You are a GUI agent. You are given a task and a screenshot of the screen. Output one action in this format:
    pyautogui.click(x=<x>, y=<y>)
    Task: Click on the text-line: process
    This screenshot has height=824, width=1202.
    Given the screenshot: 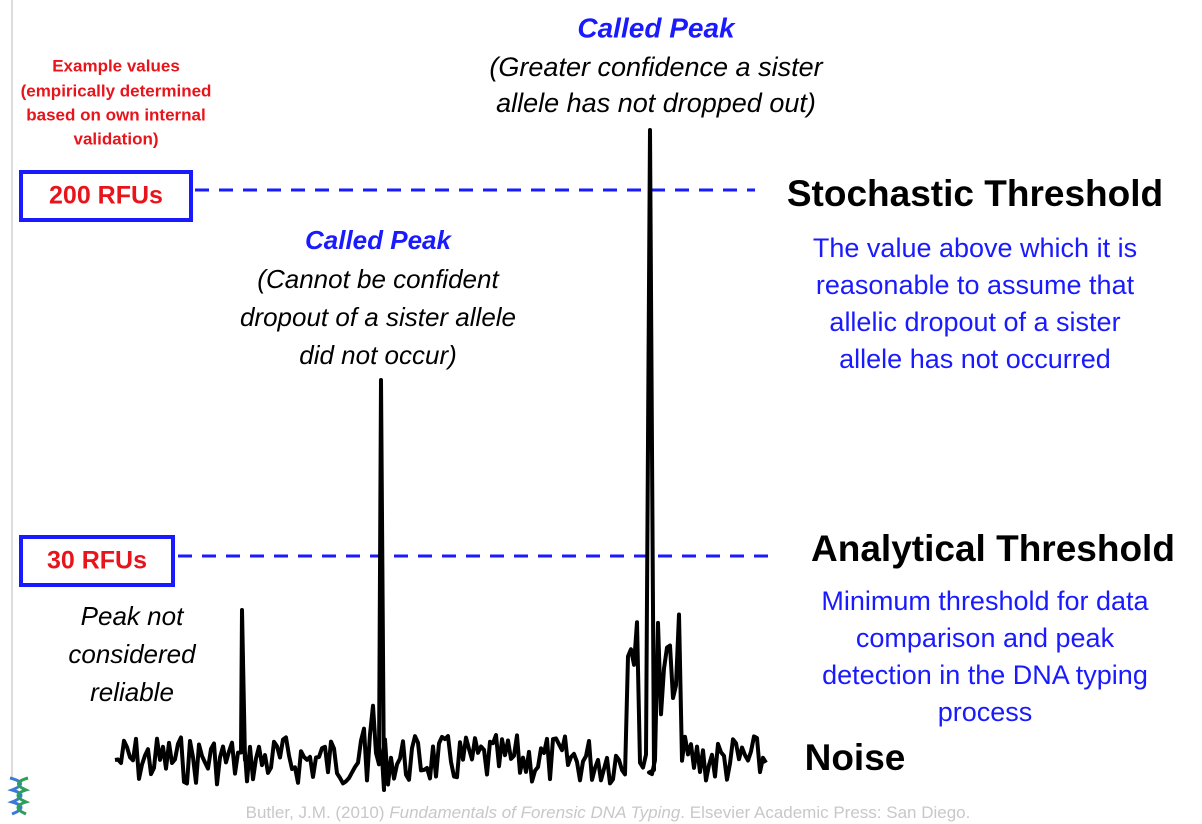 What is the action you would take?
    pyautogui.click(x=985, y=712)
    